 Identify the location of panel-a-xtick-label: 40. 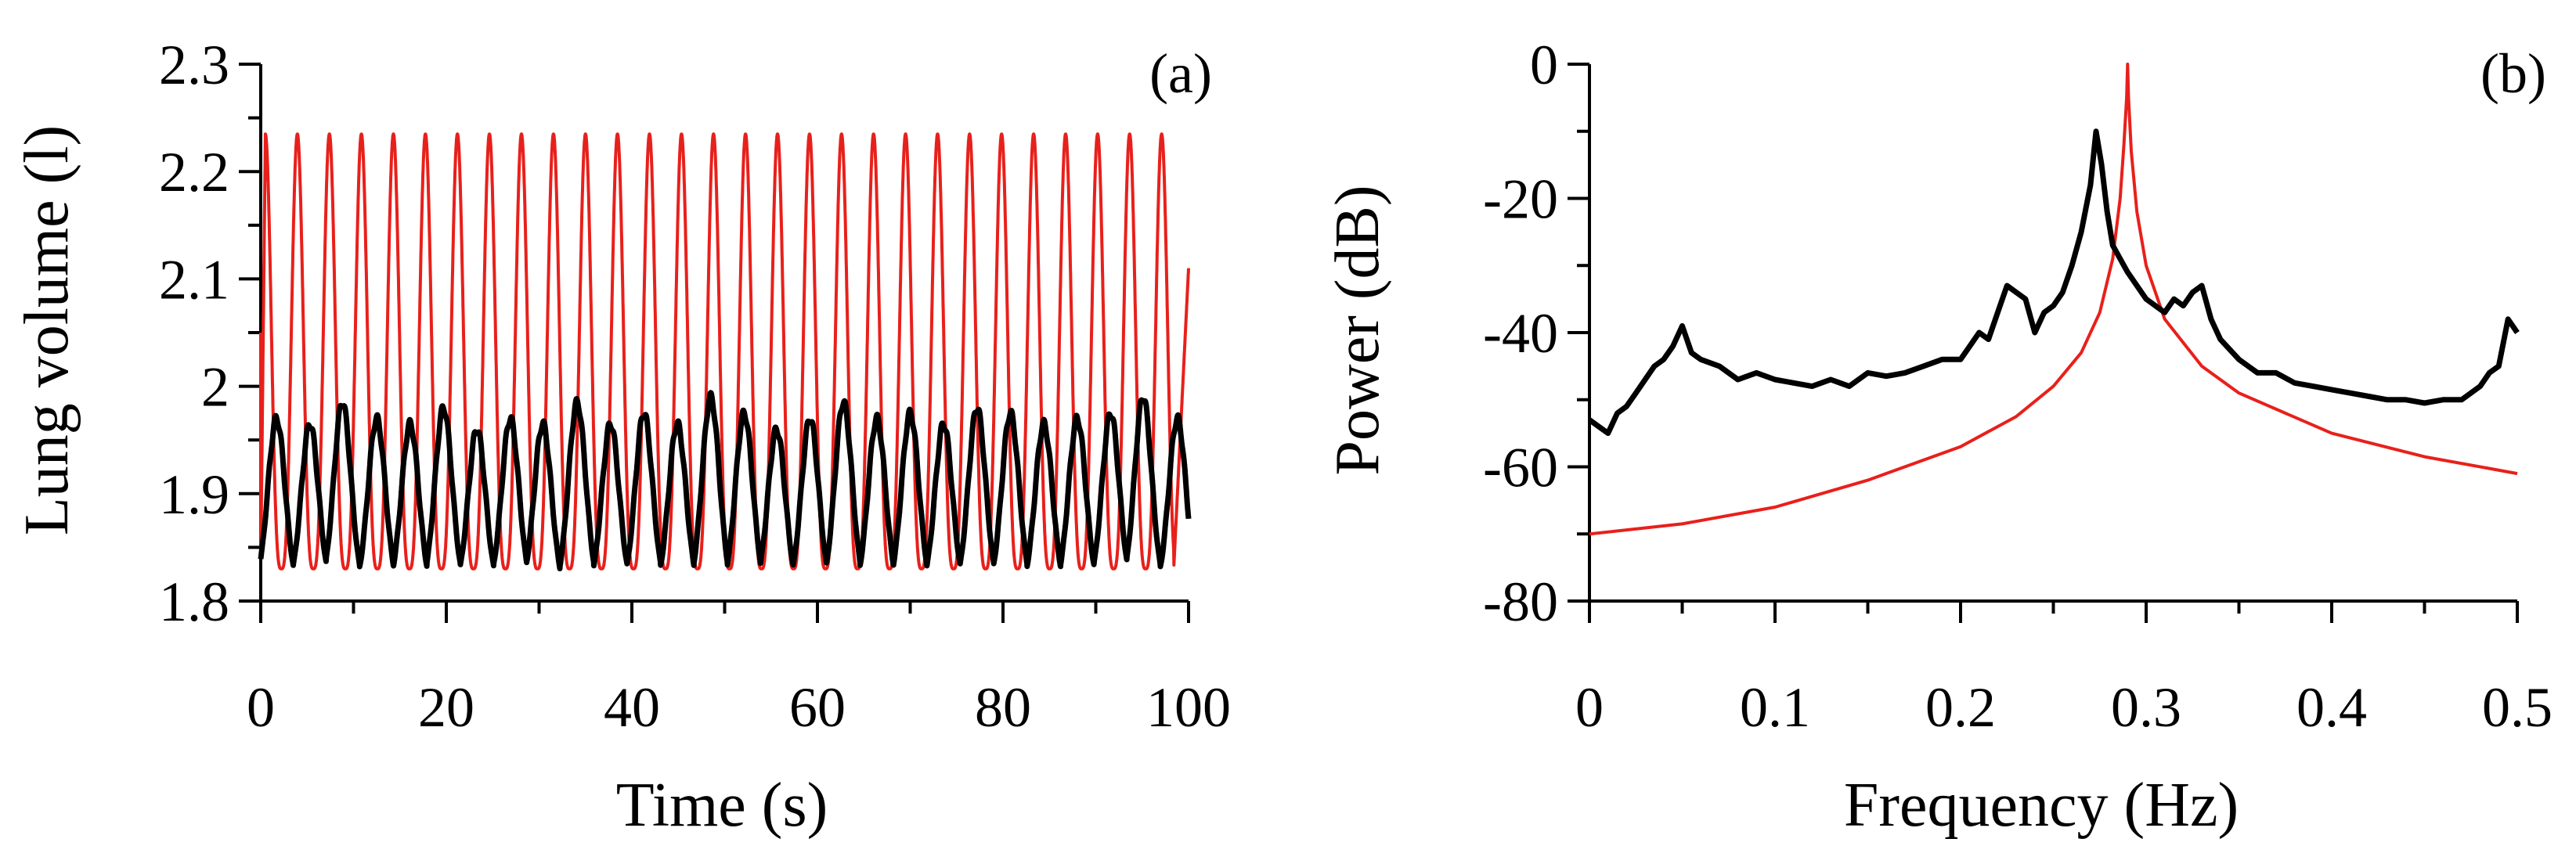
(632, 707).